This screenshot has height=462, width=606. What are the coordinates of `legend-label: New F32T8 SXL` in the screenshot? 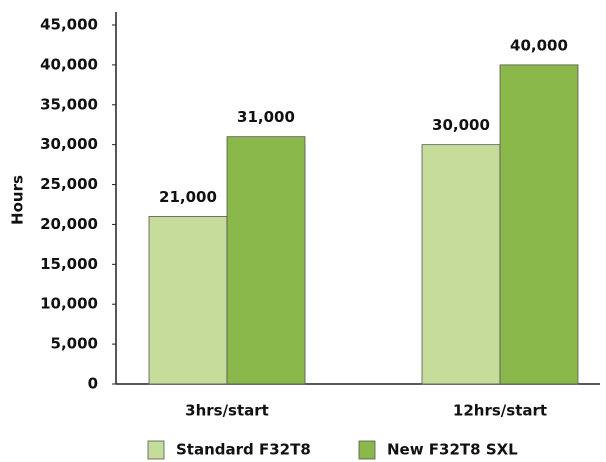 It's located at (452, 450).